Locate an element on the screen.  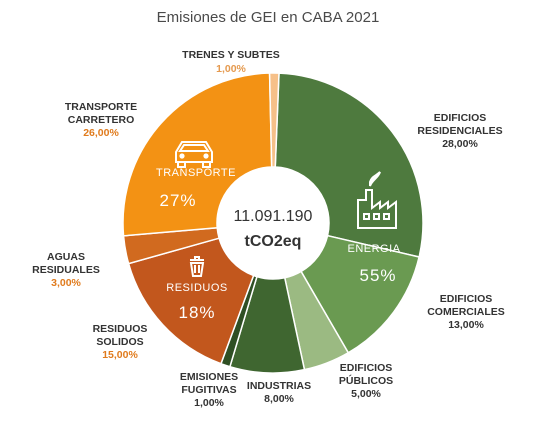
label-edificios-publicos: EDIFICIOS PÚBLICOS 5,00% is located at coordinates (366, 381).